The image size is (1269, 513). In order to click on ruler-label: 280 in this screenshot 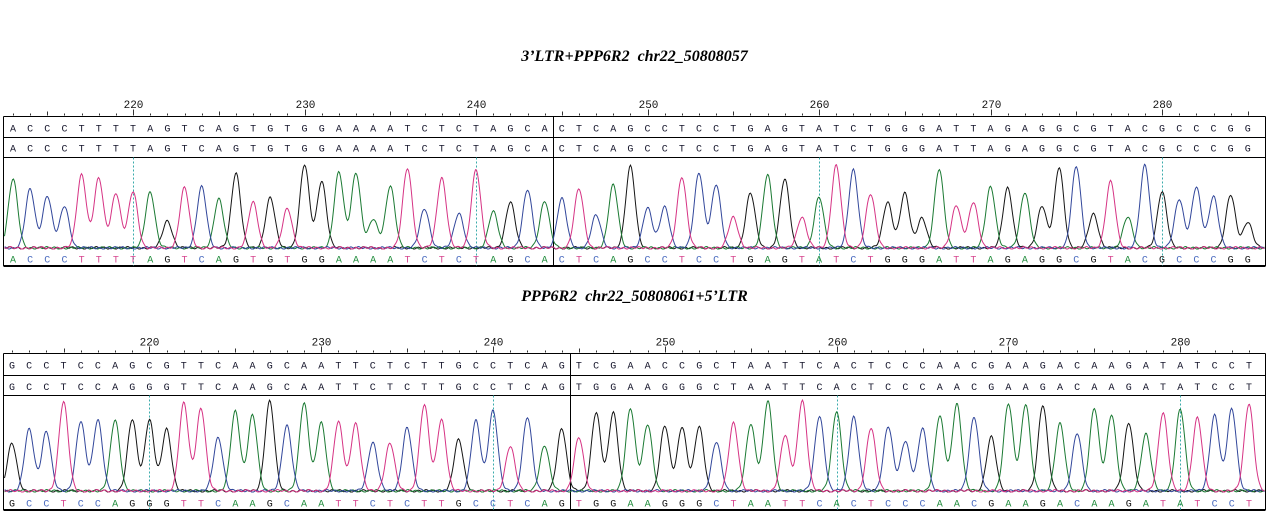, I will do `click(1163, 106)`.